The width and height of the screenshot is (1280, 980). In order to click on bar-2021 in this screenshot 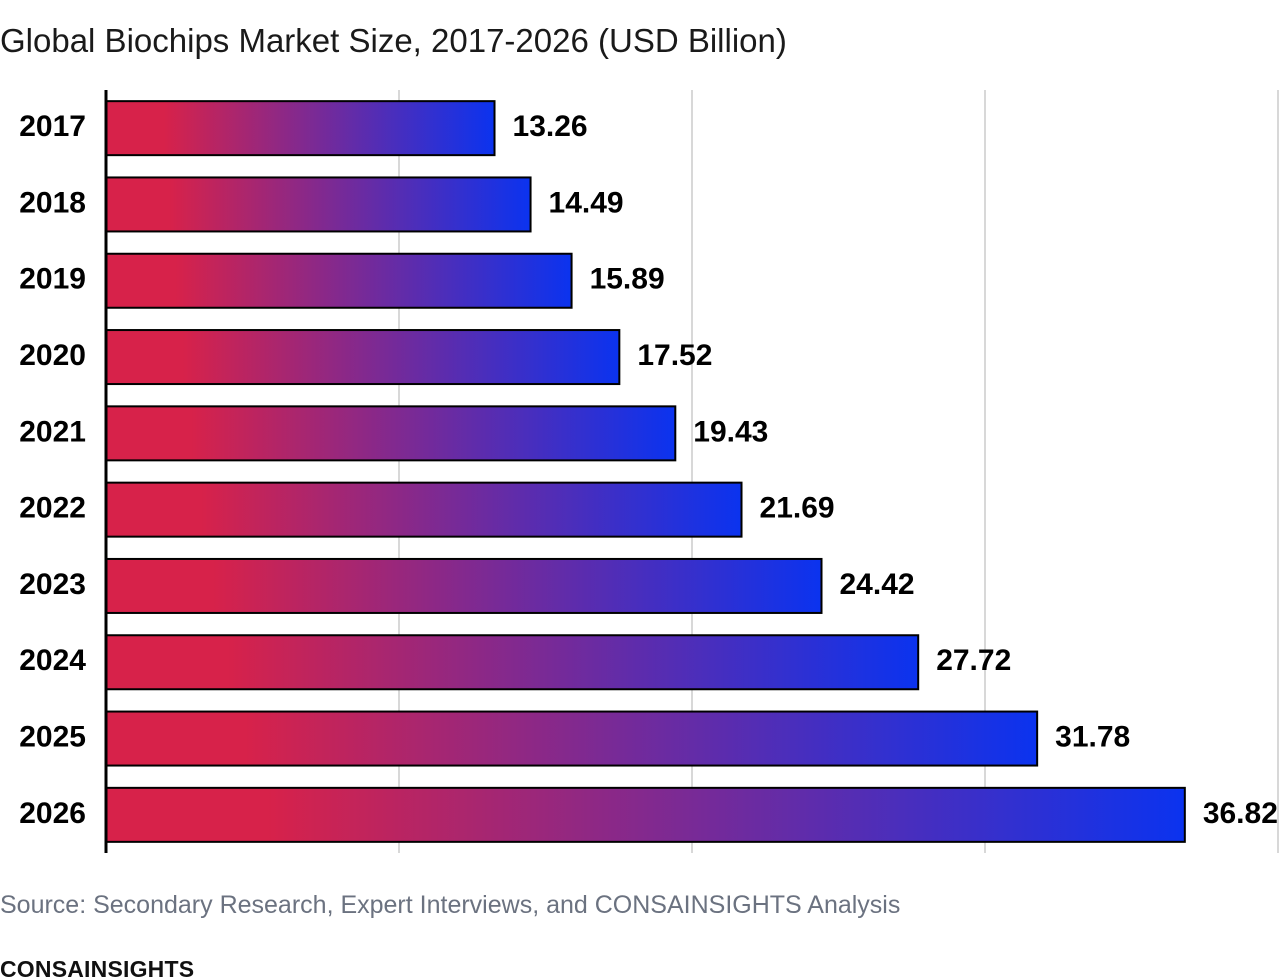, I will do `click(391, 433)`.